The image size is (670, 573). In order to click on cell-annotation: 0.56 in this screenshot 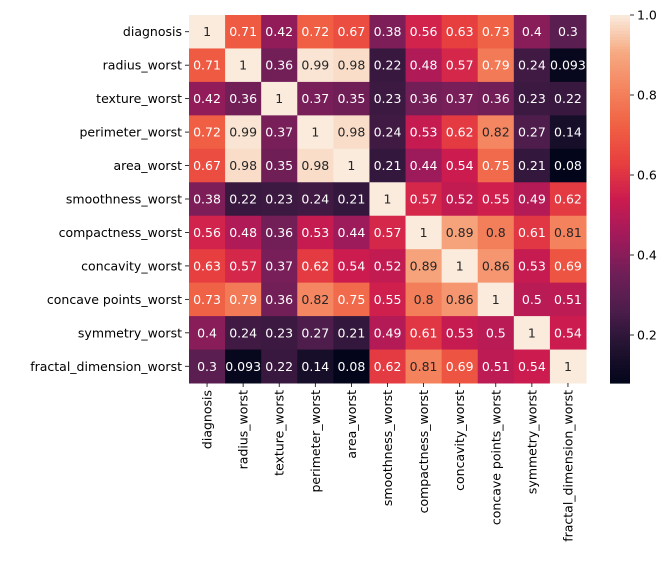, I will do `click(424, 31)`.